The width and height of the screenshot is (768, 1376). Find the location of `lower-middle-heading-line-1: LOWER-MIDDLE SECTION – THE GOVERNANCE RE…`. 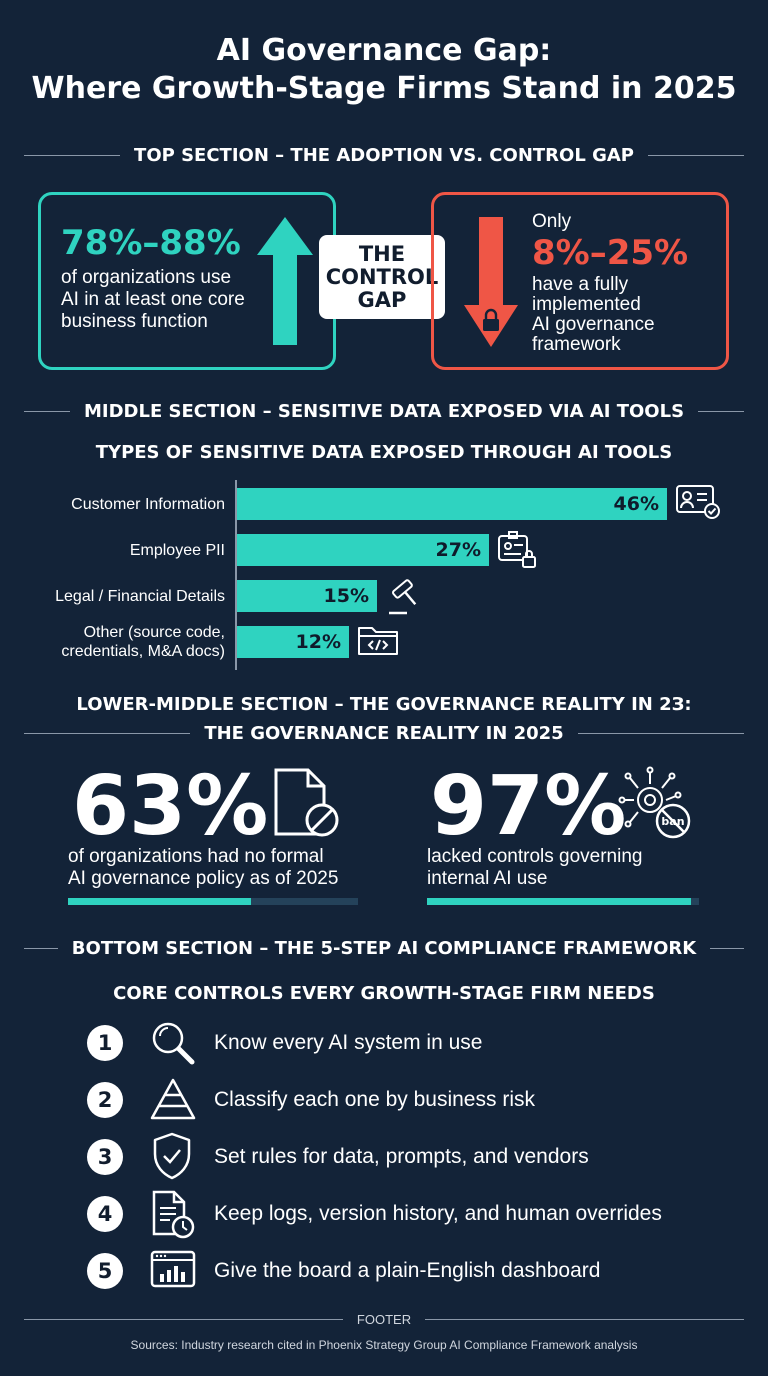

lower-middle-heading-line-1: LOWER-MIDDLE SECTION – THE GOVERNANCE RE… is located at coordinates (384, 704).